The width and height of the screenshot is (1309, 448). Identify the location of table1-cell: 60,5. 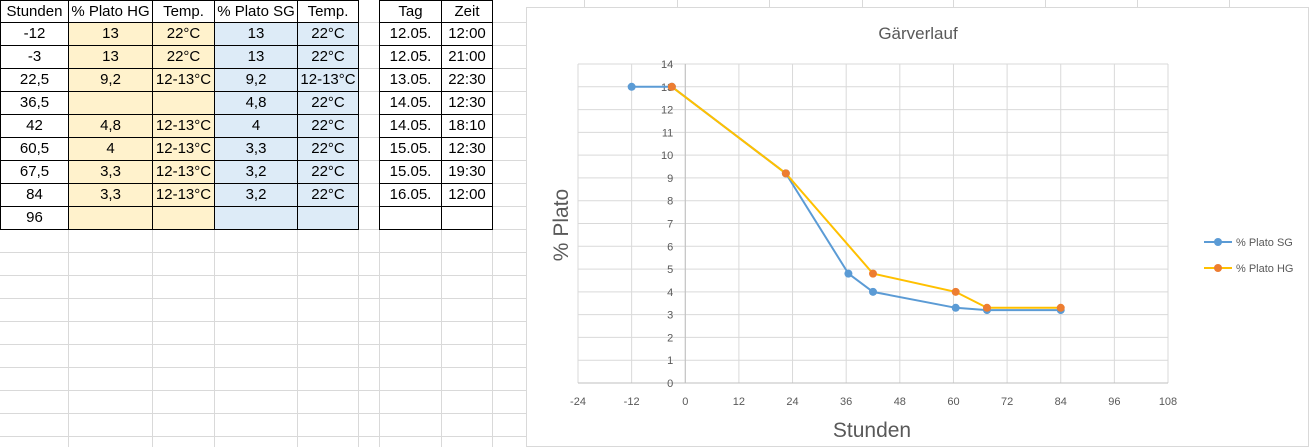
(34, 149).